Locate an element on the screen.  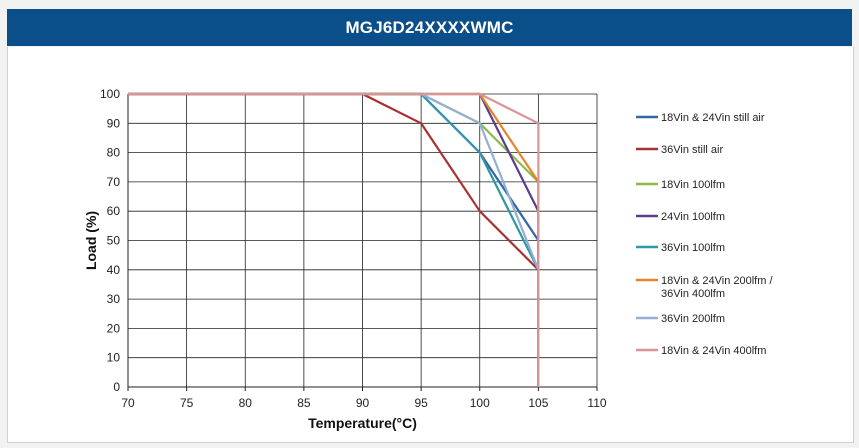
x-tick-label: 110 is located at coordinates (596, 403).